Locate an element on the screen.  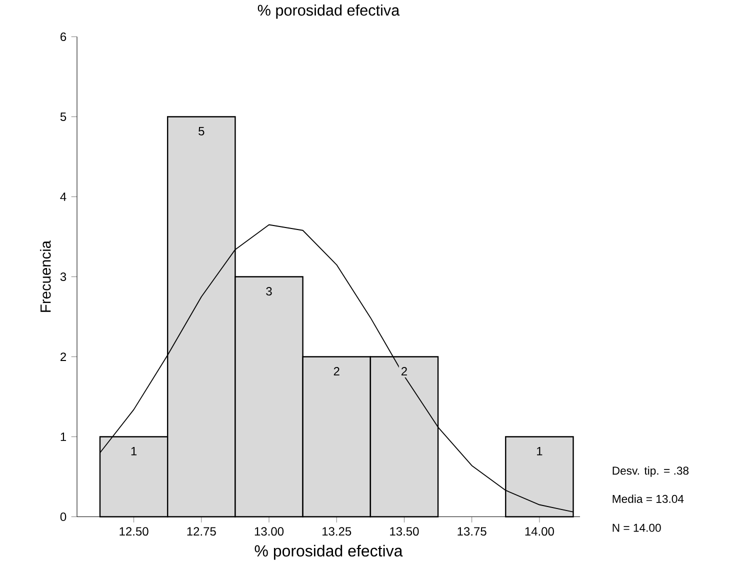
x-tick-label: 12.75 is located at coordinates (201, 531).